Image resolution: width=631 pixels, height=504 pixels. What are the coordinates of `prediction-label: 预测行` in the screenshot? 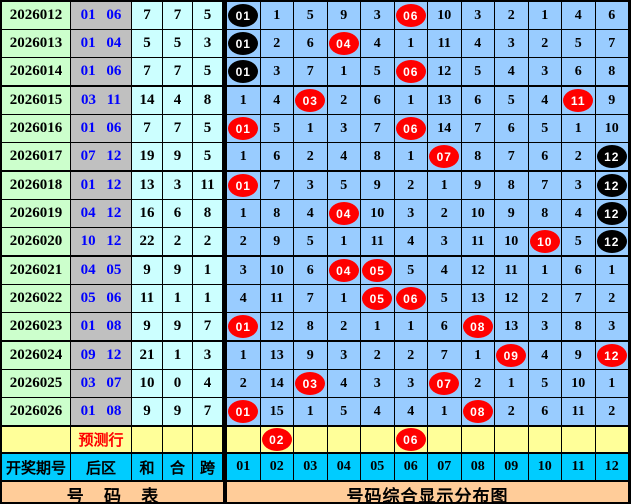 It's located at (101, 439).